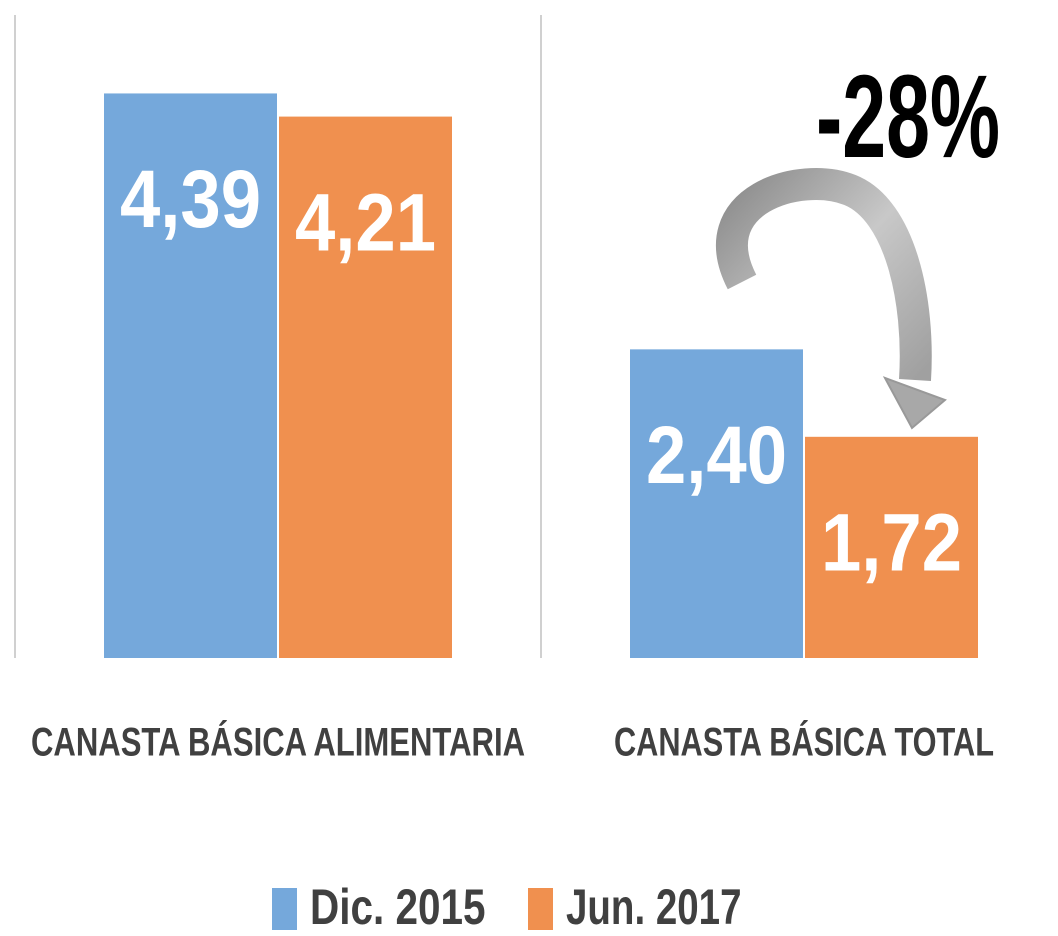 The height and width of the screenshot is (936, 1058). Describe the element at coordinates (278, 742) in the screenshot. I see `x-tick-label: CANASTA BÁSICA ALIMENTARIA` at that location.